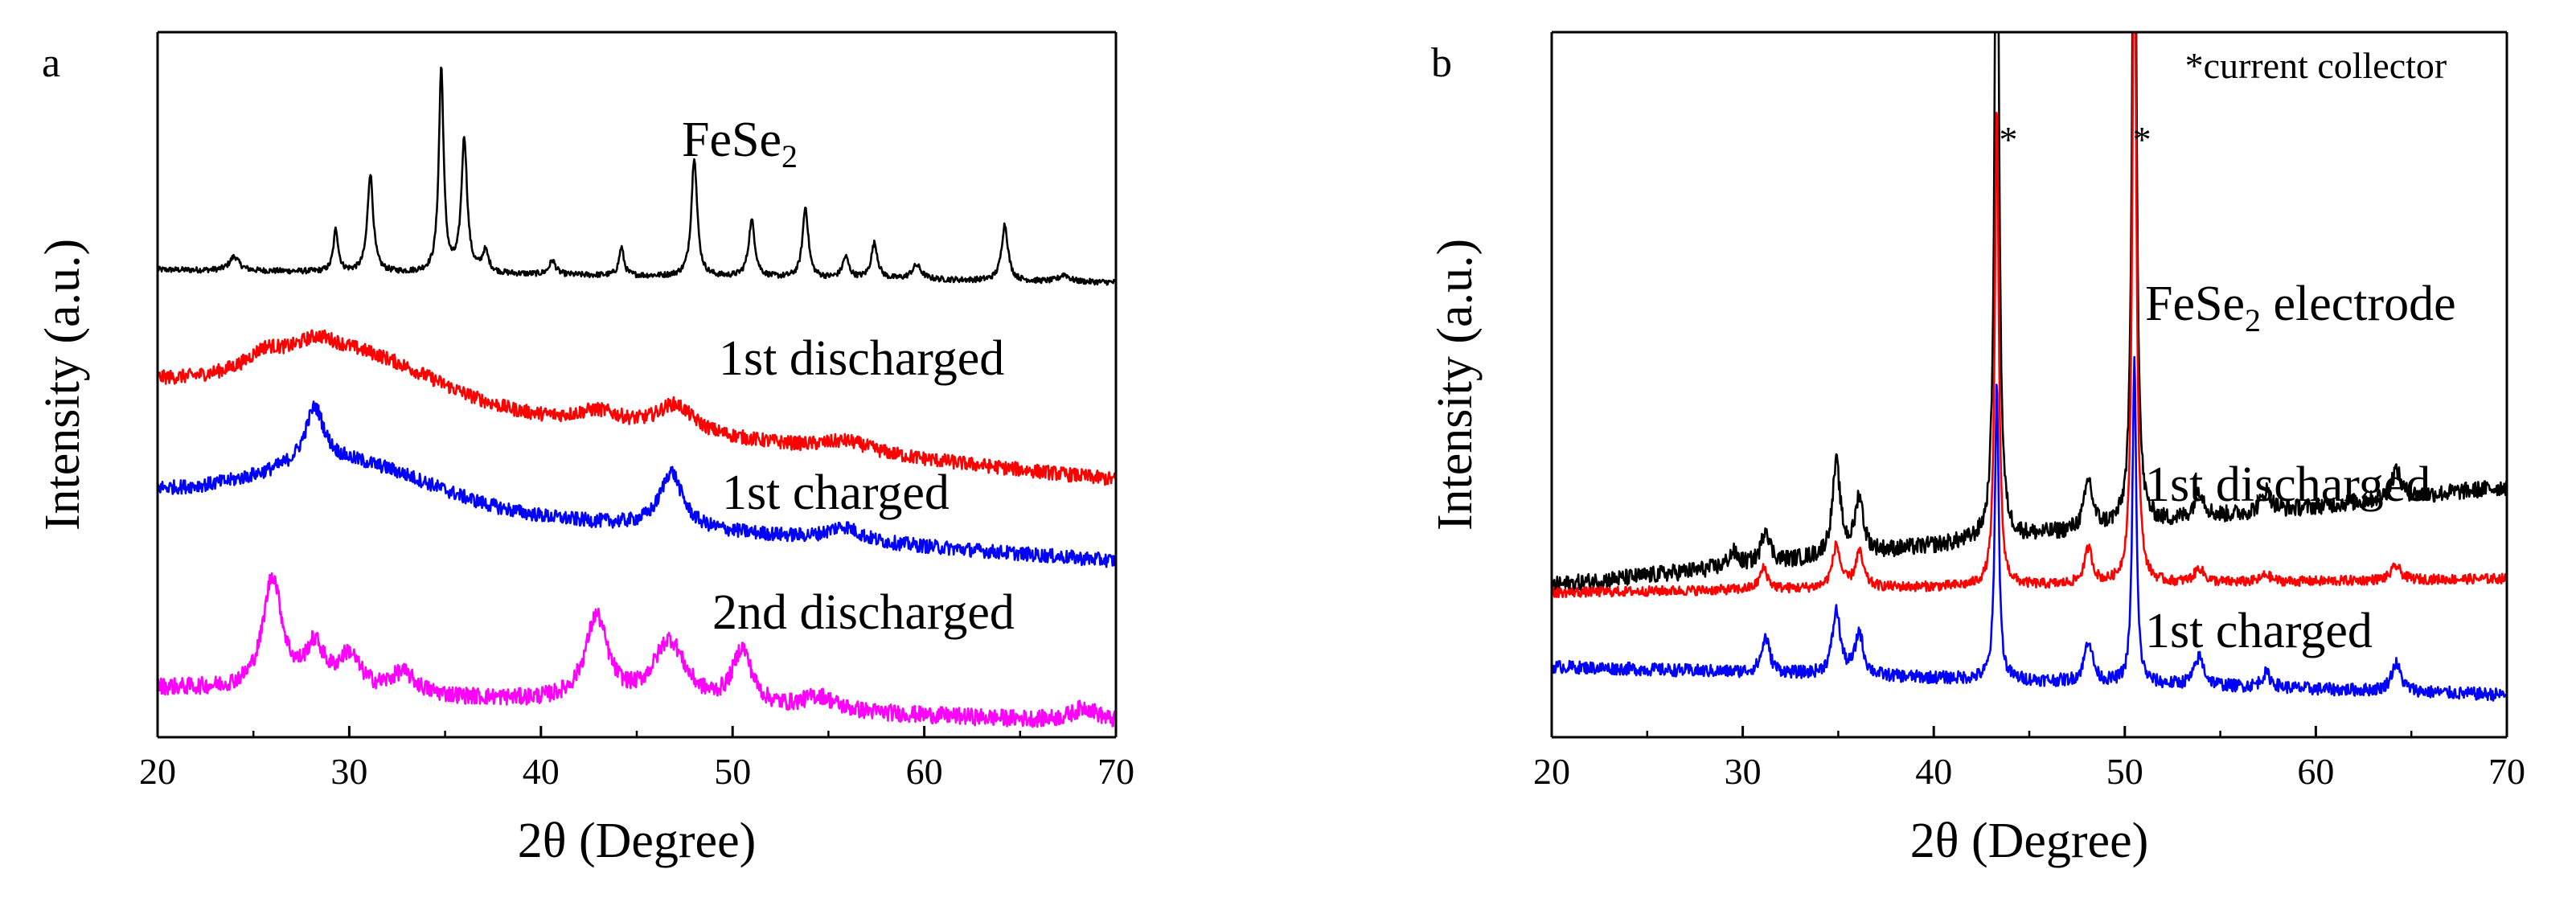 This screenshot has width=2576, height=902. I want to click on series-label-a-1: 1st discharged, so click(862, 358).